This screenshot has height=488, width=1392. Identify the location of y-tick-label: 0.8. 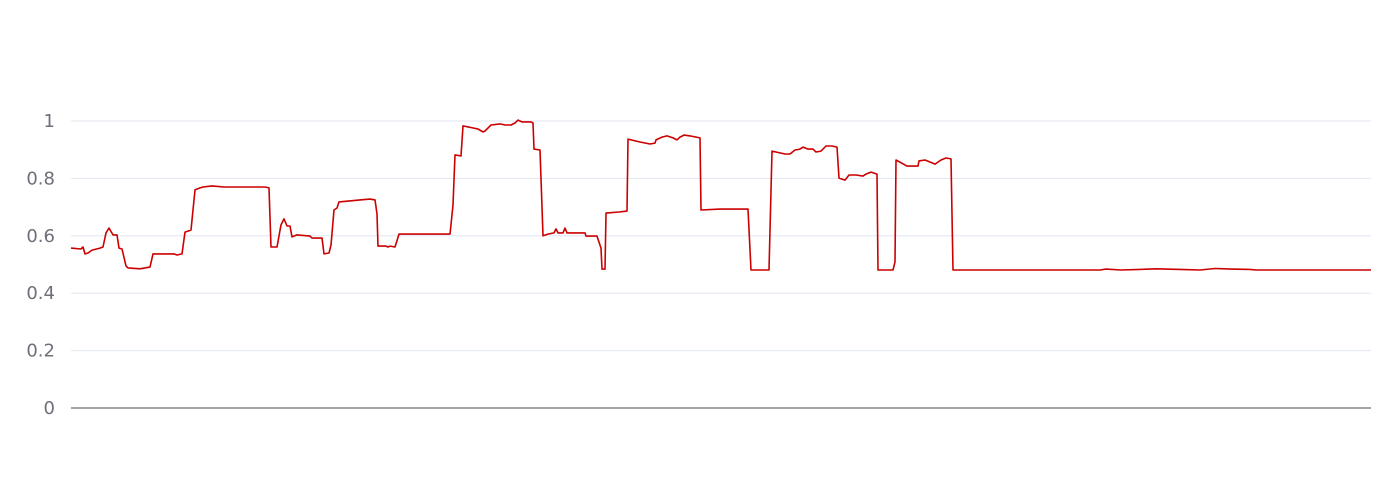
(40, 178).